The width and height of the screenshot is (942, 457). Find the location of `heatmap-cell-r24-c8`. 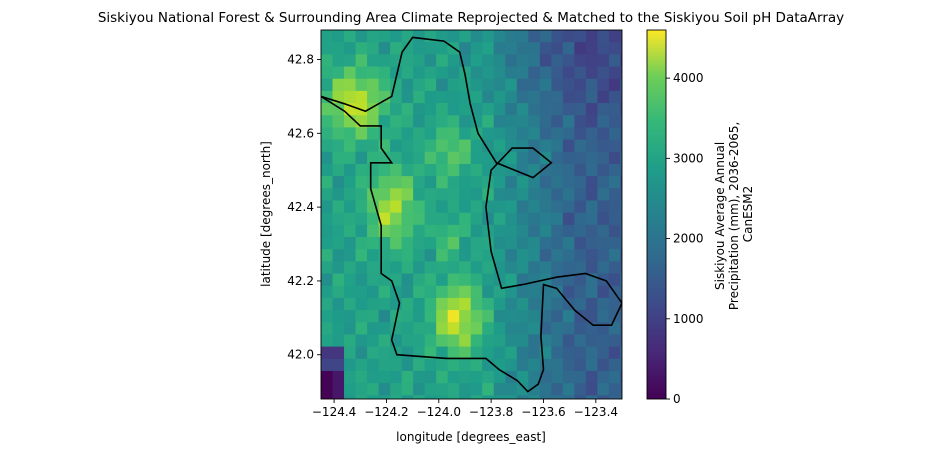

heatmap-cell-r24-c8 is located at coordinates (419, 328).